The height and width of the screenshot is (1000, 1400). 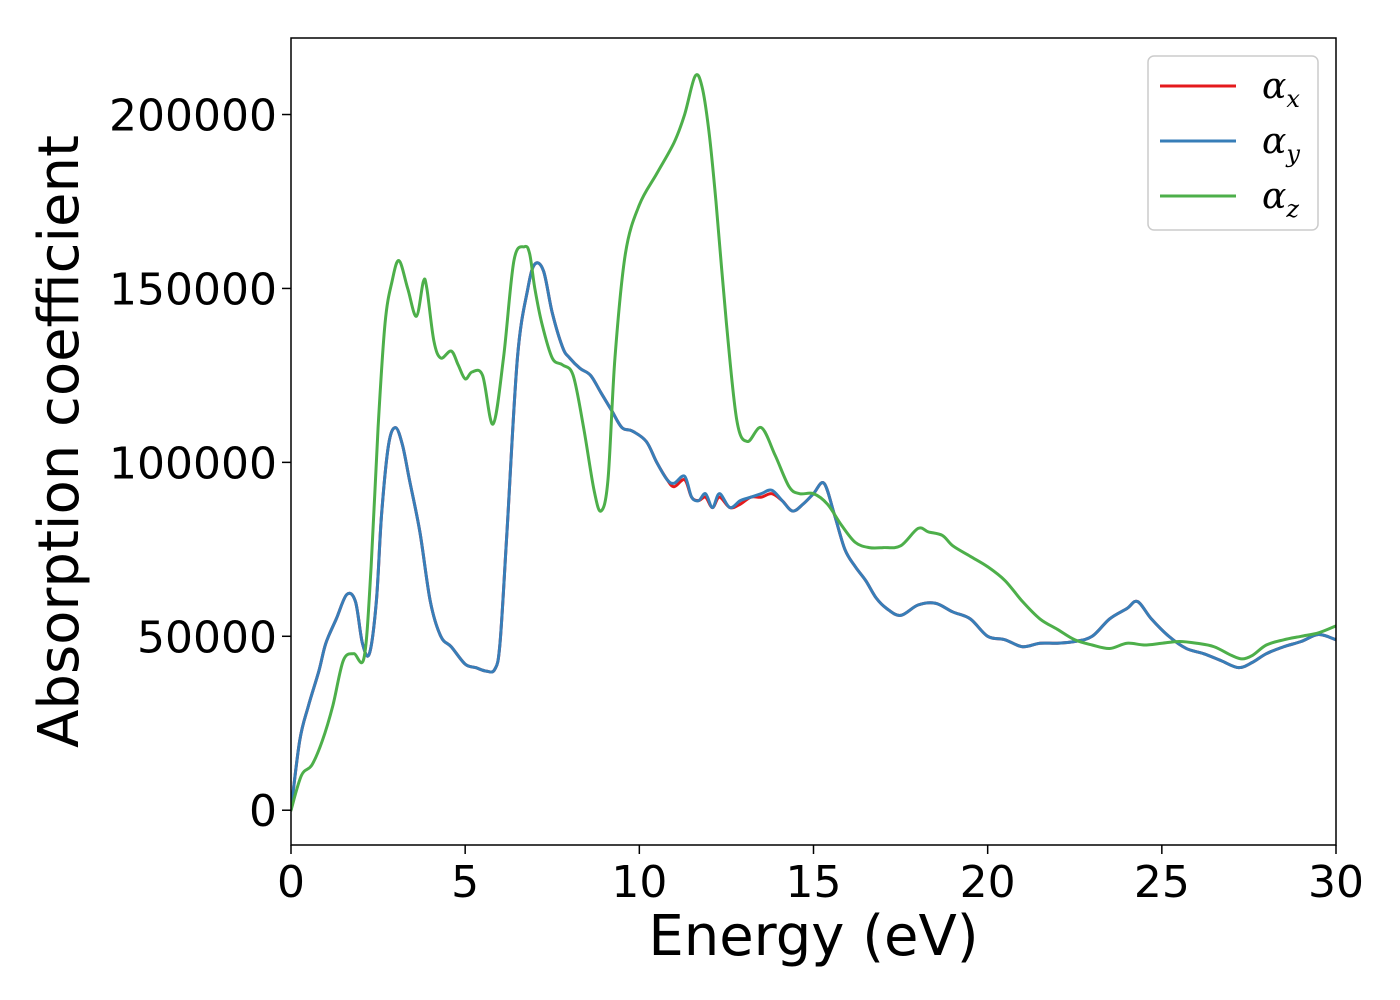 What do you see at coordinates (1336, 882) in the screenshot?
I see `x-tick-label: 30` at bounding box center [1336, 882].